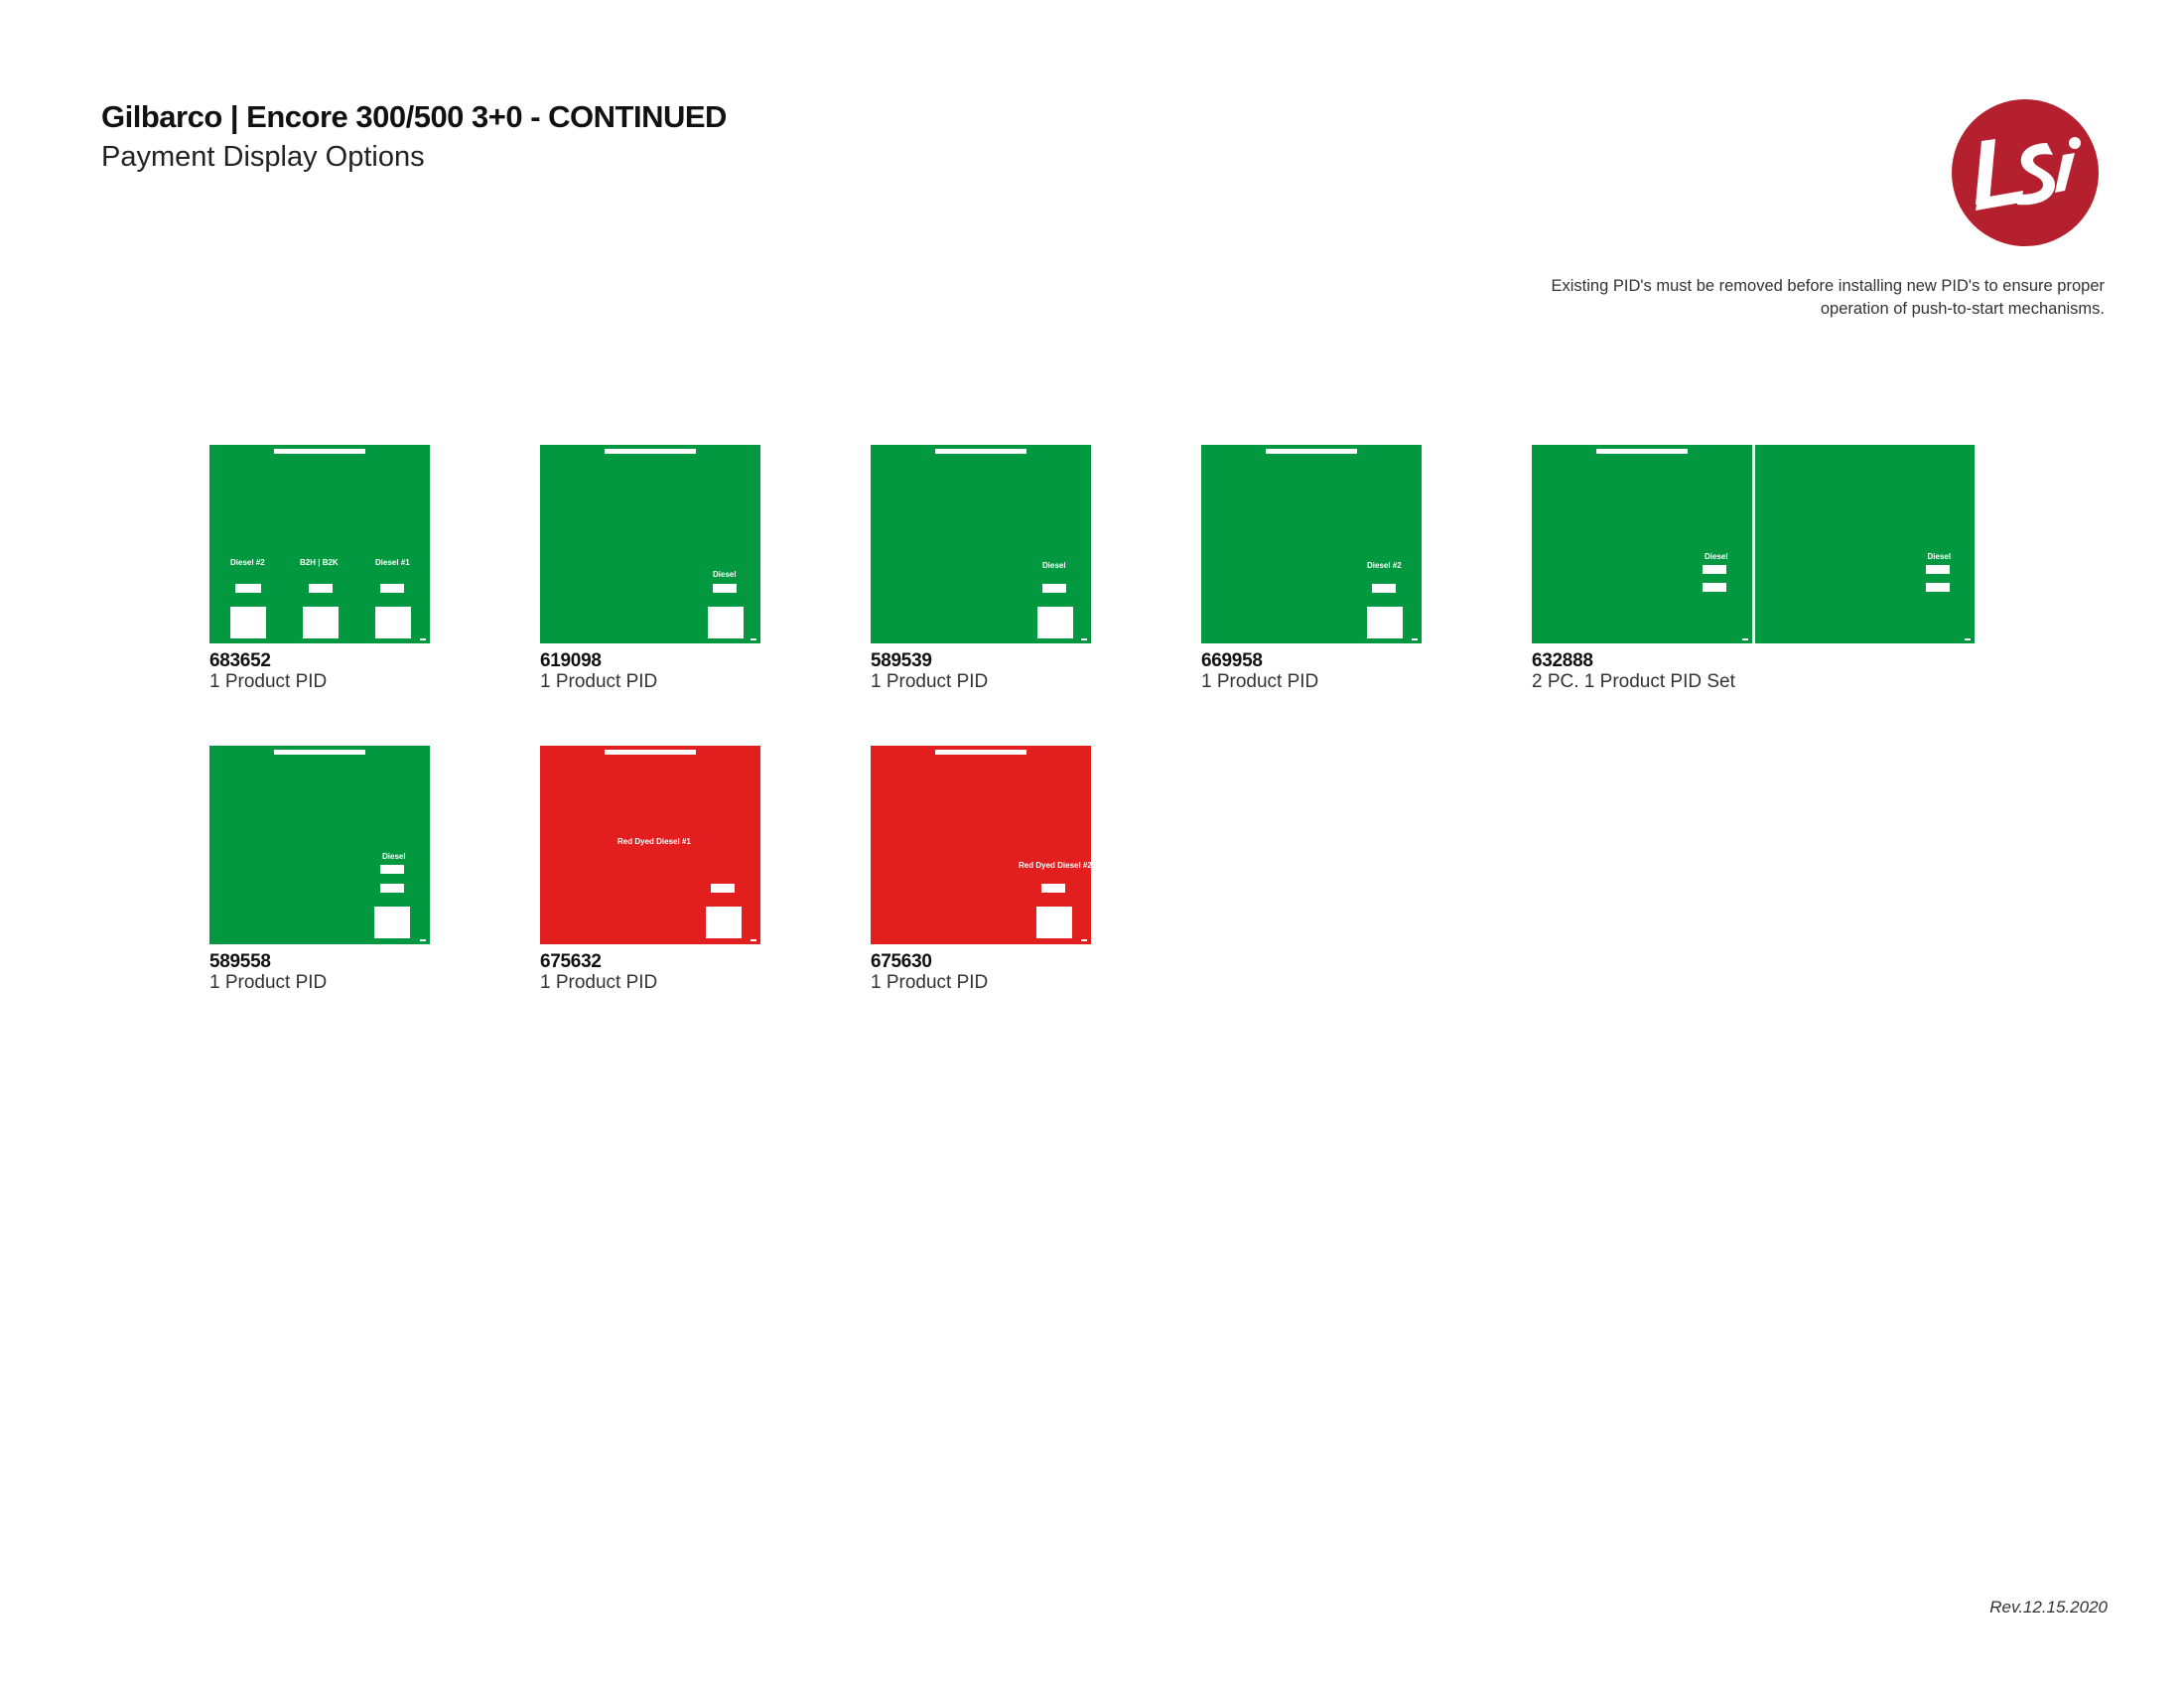  Describe the element at coordinates (901, 961) in the screenshot. I see `product-number: 675630` at that location.